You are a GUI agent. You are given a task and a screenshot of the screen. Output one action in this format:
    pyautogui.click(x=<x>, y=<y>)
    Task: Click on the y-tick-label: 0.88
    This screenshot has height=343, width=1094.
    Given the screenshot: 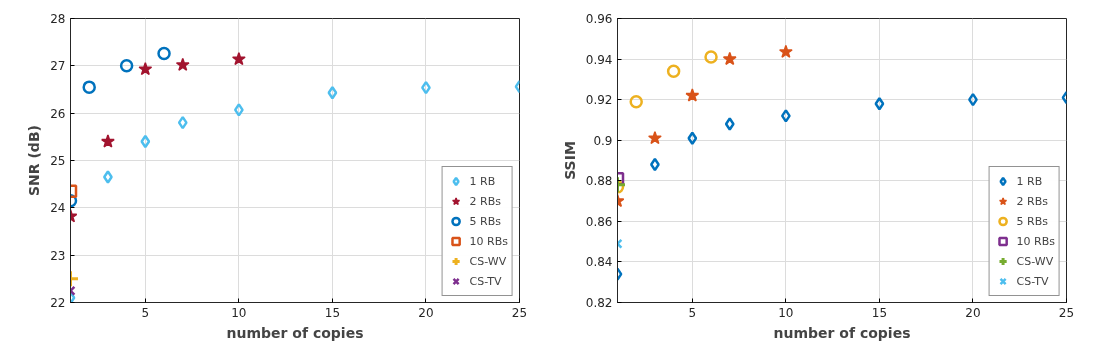 What is the action you would take?
    pyautogui.click(x=599, y=181)
    